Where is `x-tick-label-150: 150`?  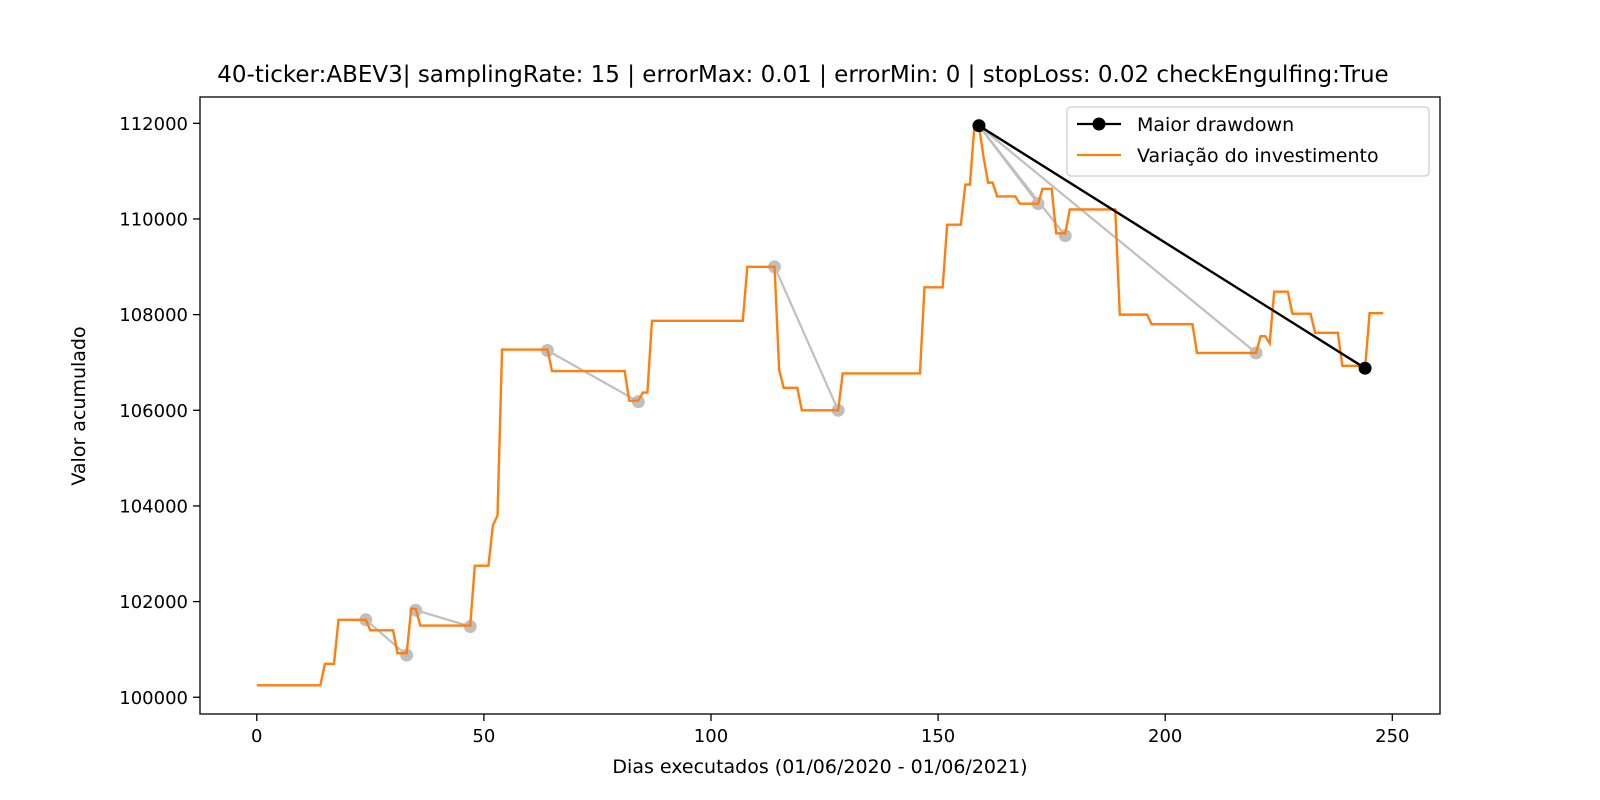 x-tick-label-150: 150 is located at coordinates (938, 736).